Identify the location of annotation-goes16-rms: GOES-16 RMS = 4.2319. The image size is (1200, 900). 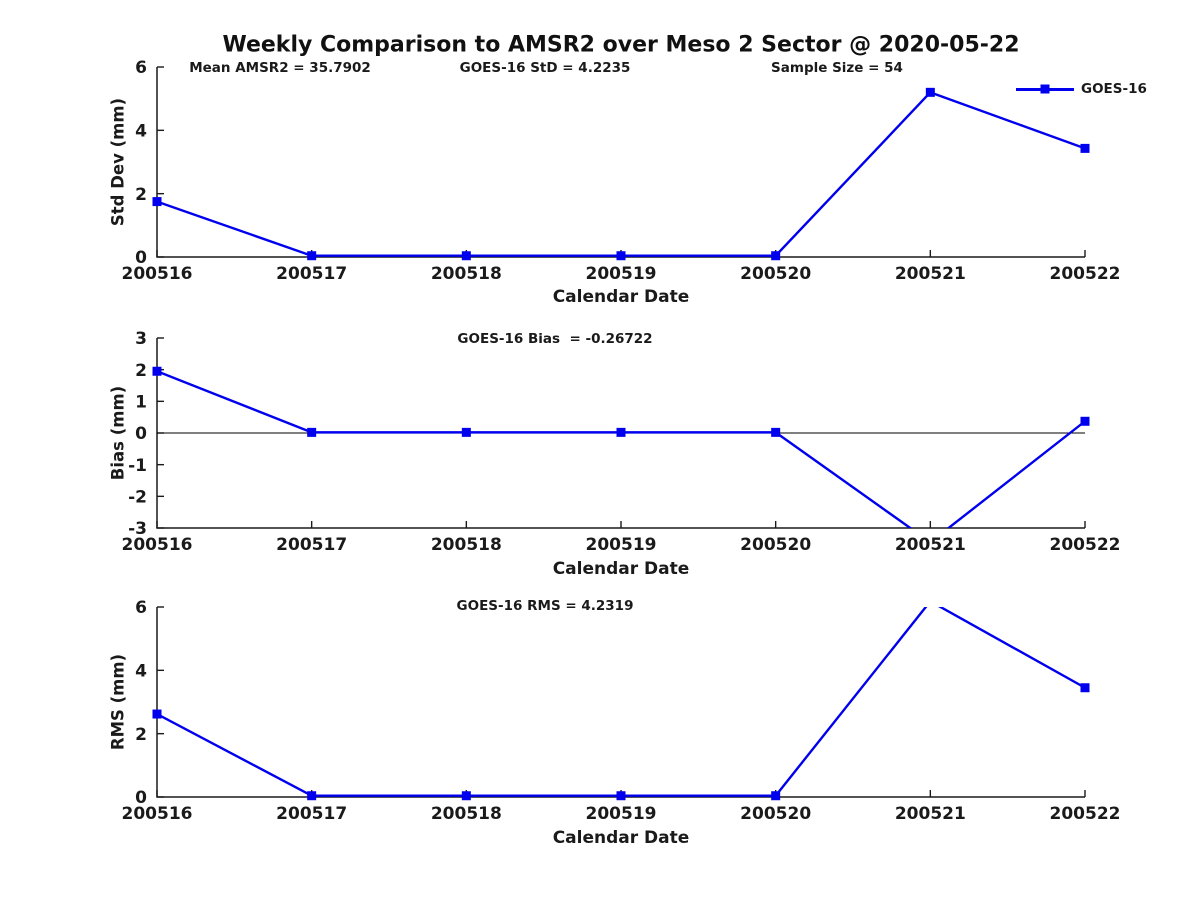
(545, 606).